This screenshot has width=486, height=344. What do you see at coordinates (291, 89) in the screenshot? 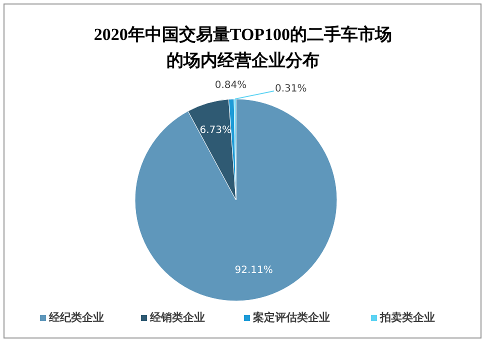
I see `data-label: 0.31%` at bounding box center [291, 89].